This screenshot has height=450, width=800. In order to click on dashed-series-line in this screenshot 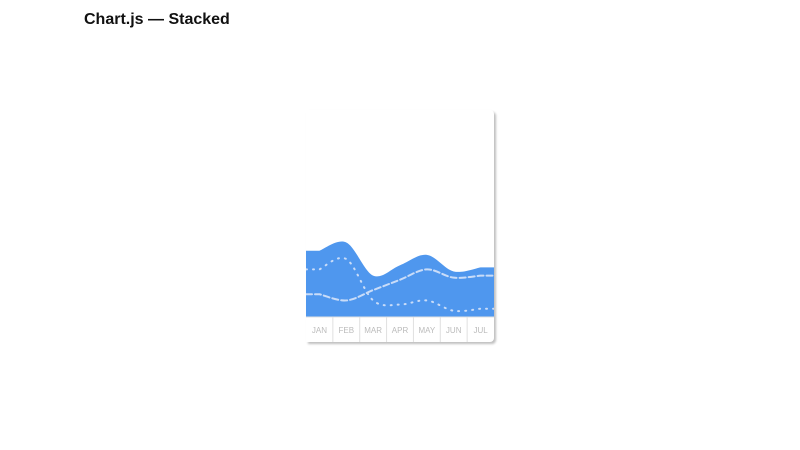, I will do `click(400, 285)`.